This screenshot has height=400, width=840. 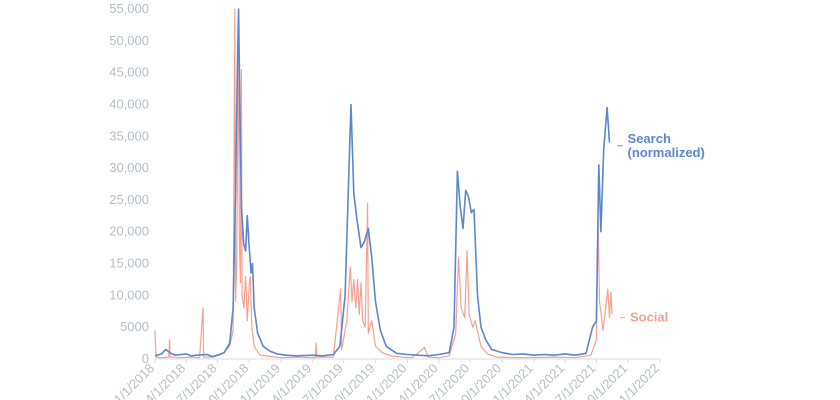 I want to click on y-tick-label: 40,000, so click(x=129, y=103).